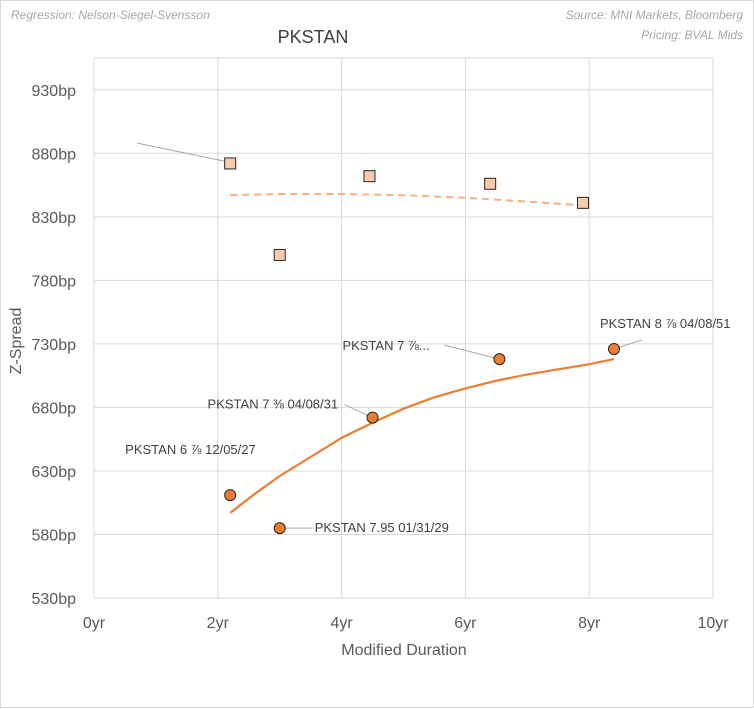  What do you see at coordinates (465, 623) in the screenshot?
I see `x-tick-label: 6yr` at bounding box center [465, 623].